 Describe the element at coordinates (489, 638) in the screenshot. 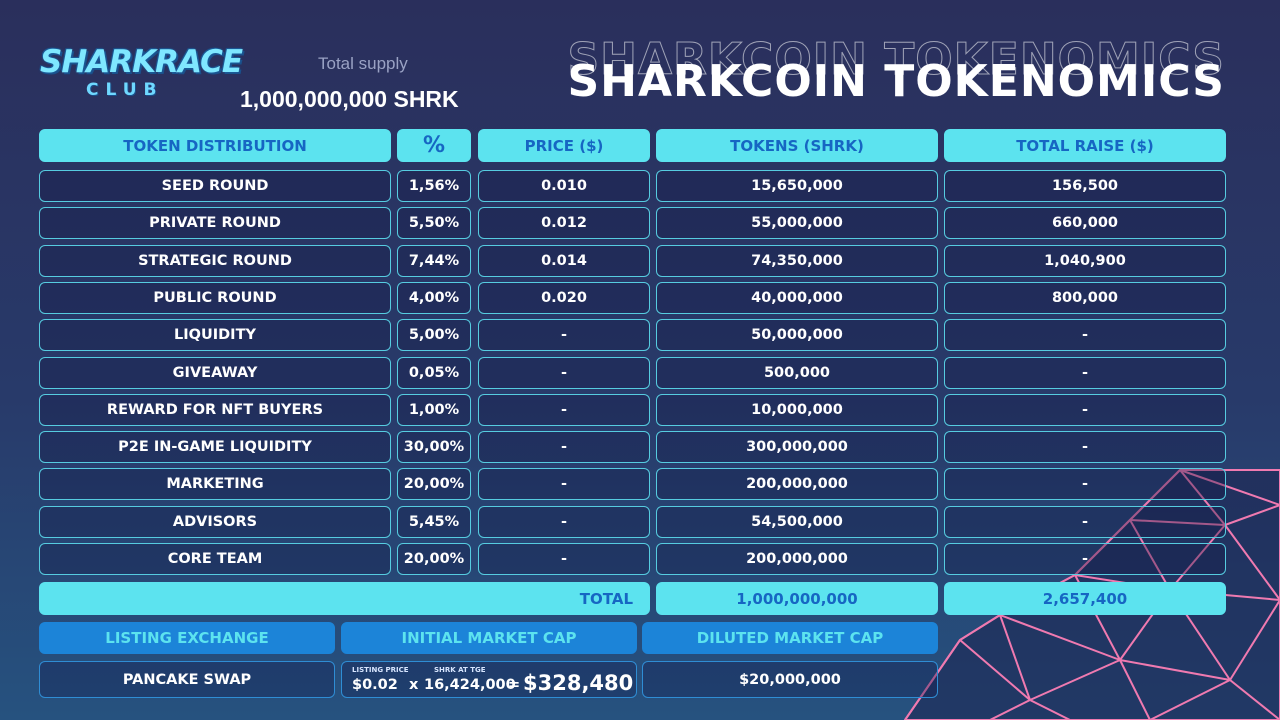

I see `header-initial-market-cap: INITIAL MARKET CAP` at that location.